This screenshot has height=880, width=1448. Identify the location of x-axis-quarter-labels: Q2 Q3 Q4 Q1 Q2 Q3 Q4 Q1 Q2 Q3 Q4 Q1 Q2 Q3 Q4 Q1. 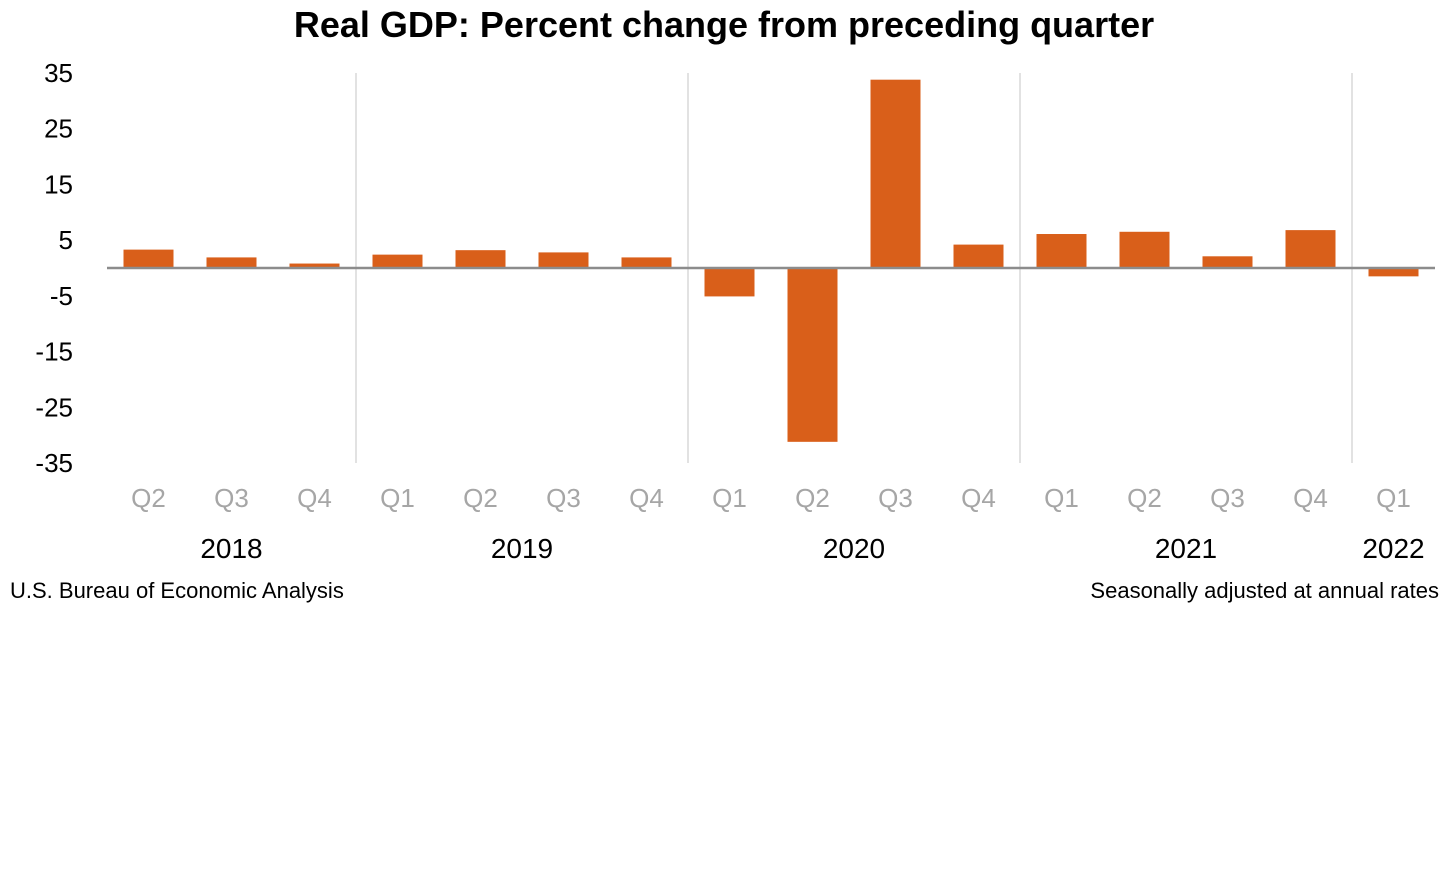
(771, 498).